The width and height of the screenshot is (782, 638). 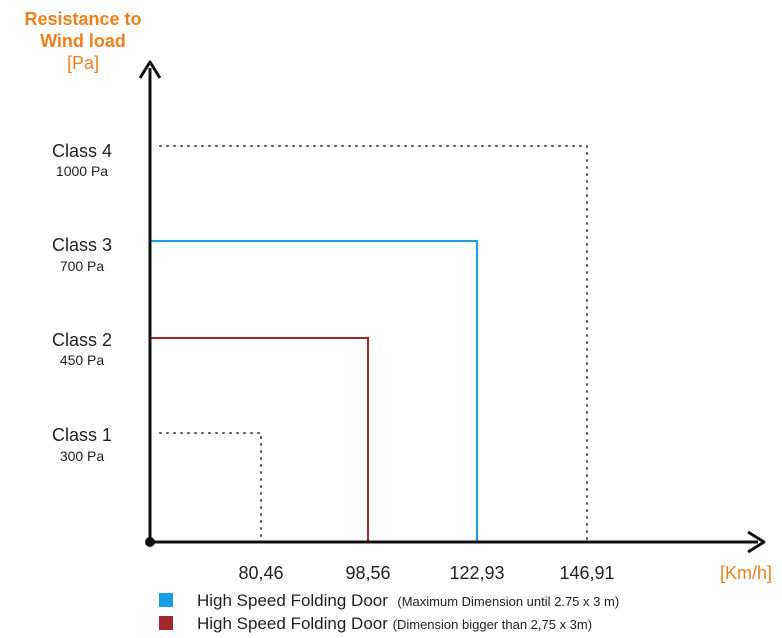 I want to click on series-line-red, so click(x=259, y=439).